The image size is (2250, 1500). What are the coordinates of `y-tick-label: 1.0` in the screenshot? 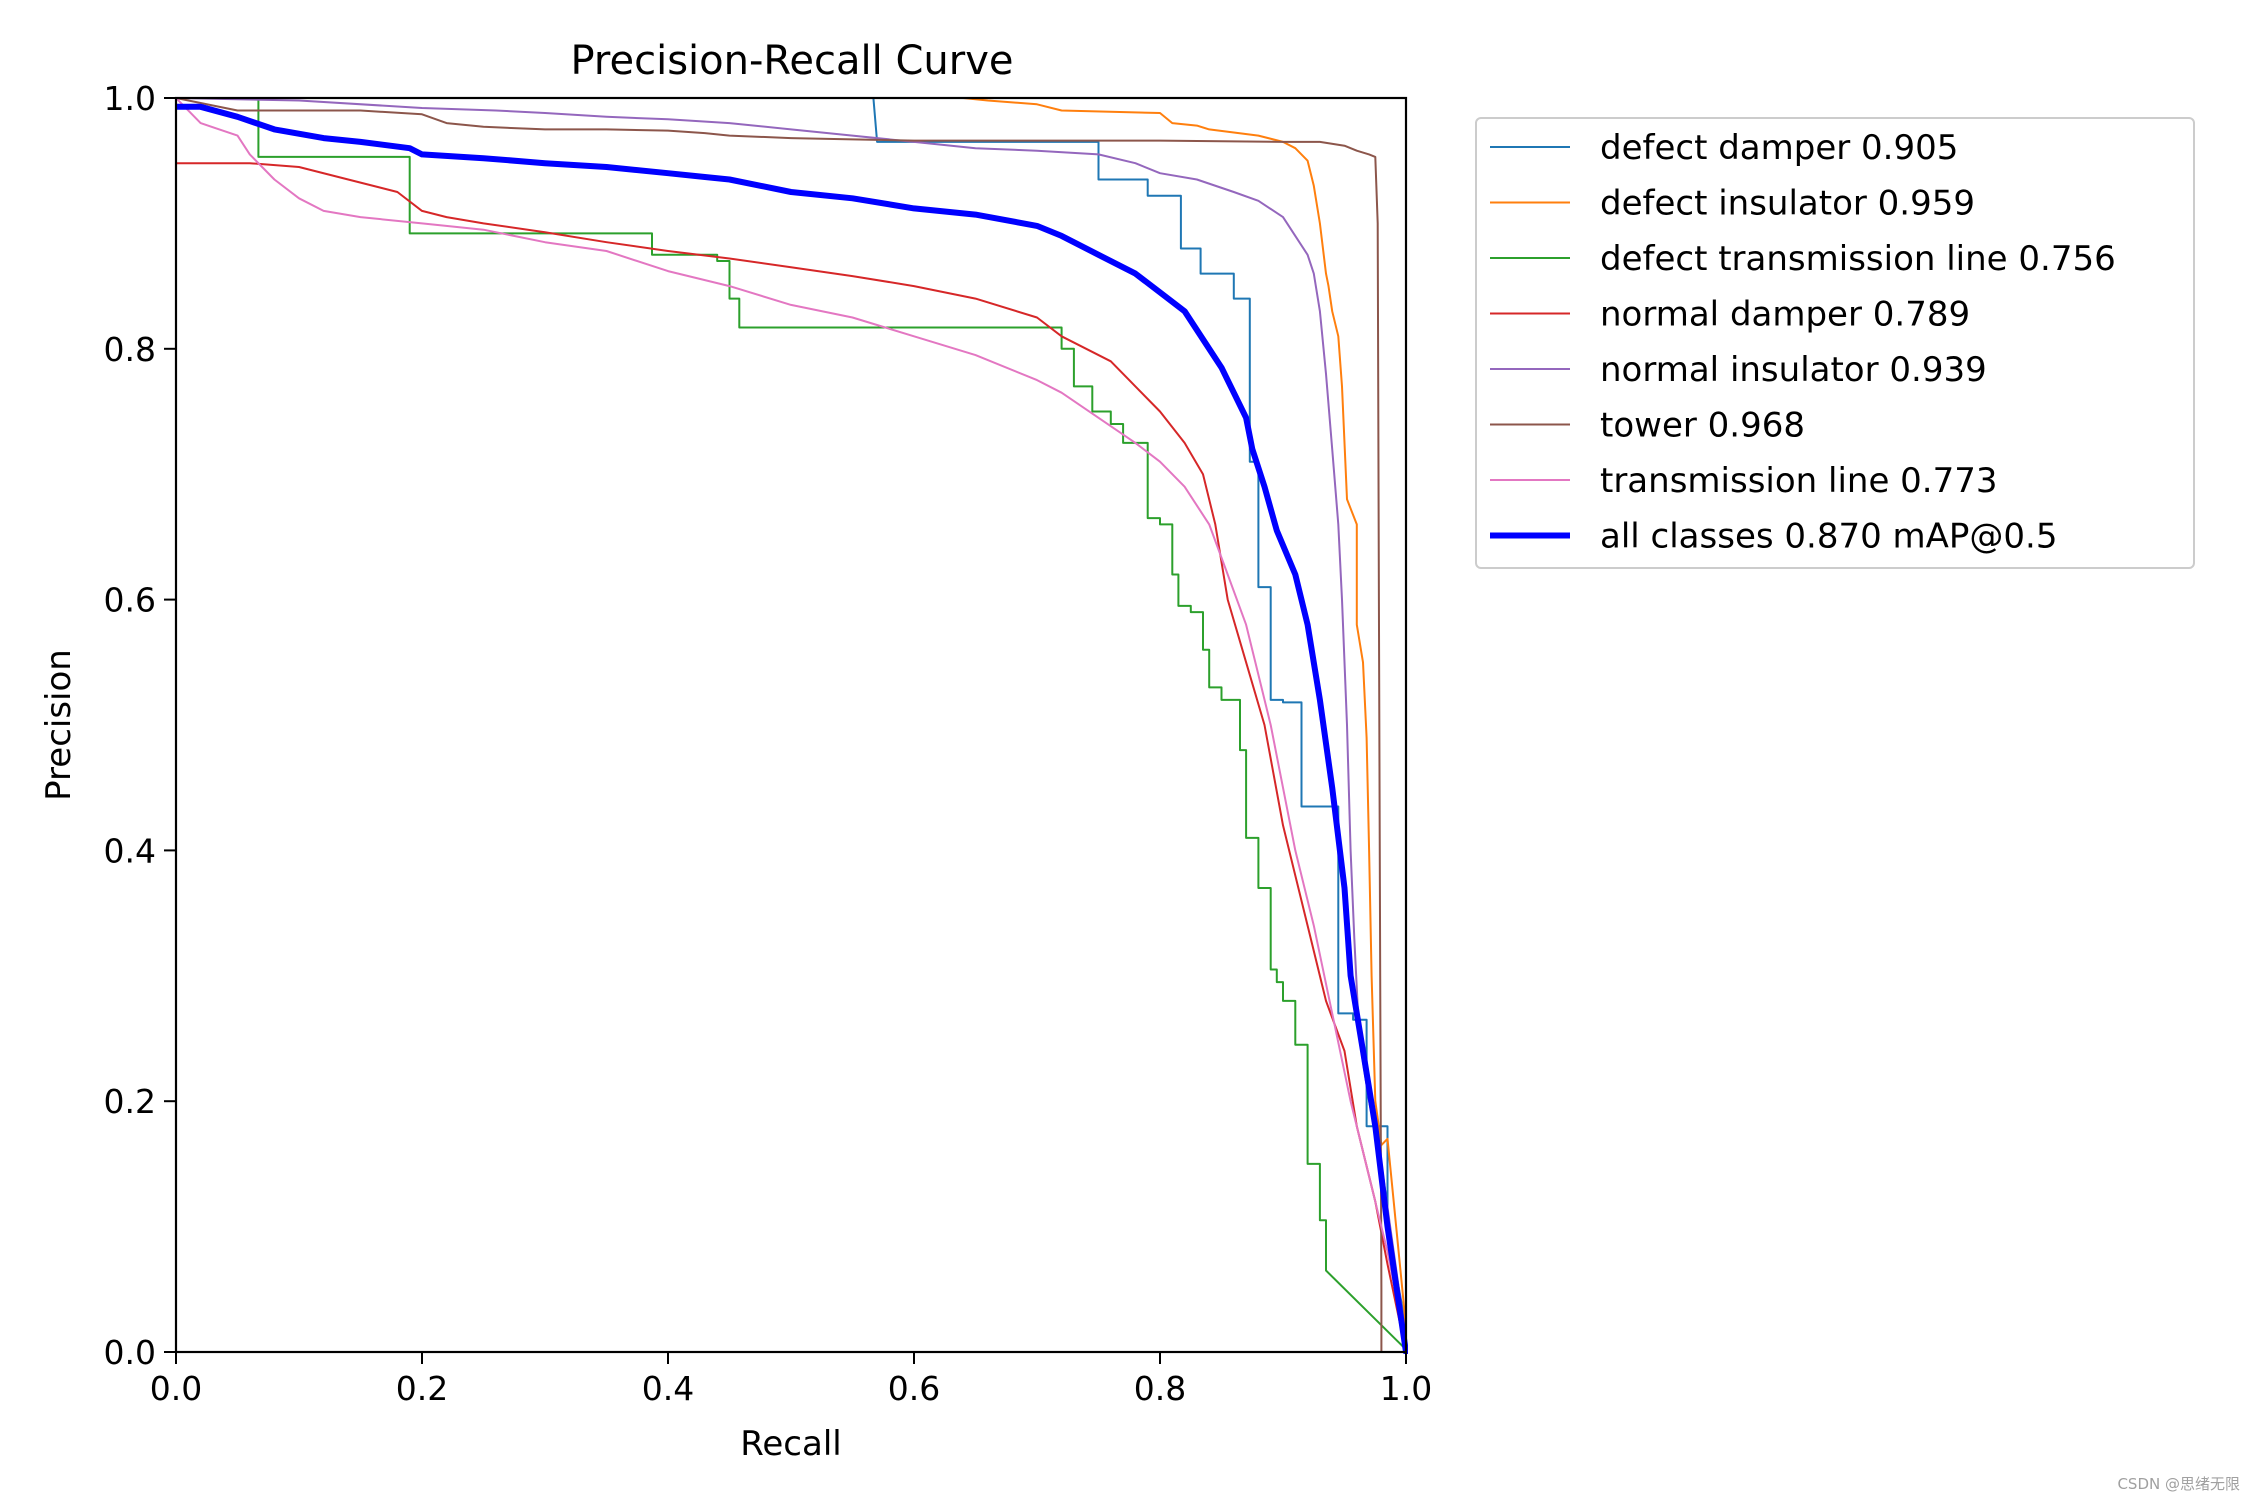 It's located at (130, 98).